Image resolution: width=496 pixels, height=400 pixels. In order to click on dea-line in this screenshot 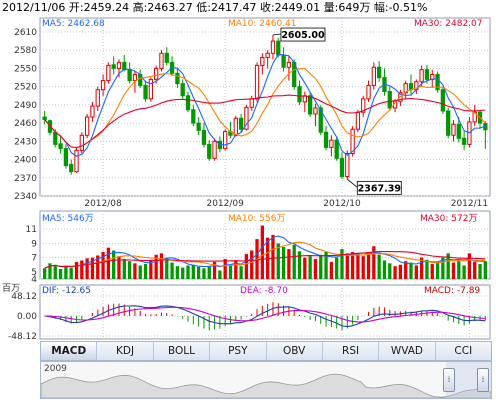, I will do `click(265, 314)`.